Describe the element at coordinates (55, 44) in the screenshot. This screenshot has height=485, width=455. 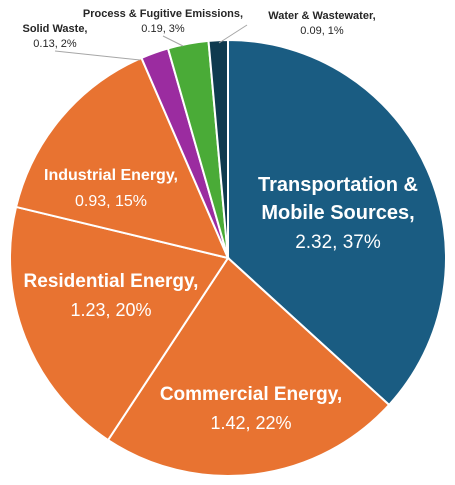
I see `data-label-value-solid-waste: 0.13, 2%` at that location.